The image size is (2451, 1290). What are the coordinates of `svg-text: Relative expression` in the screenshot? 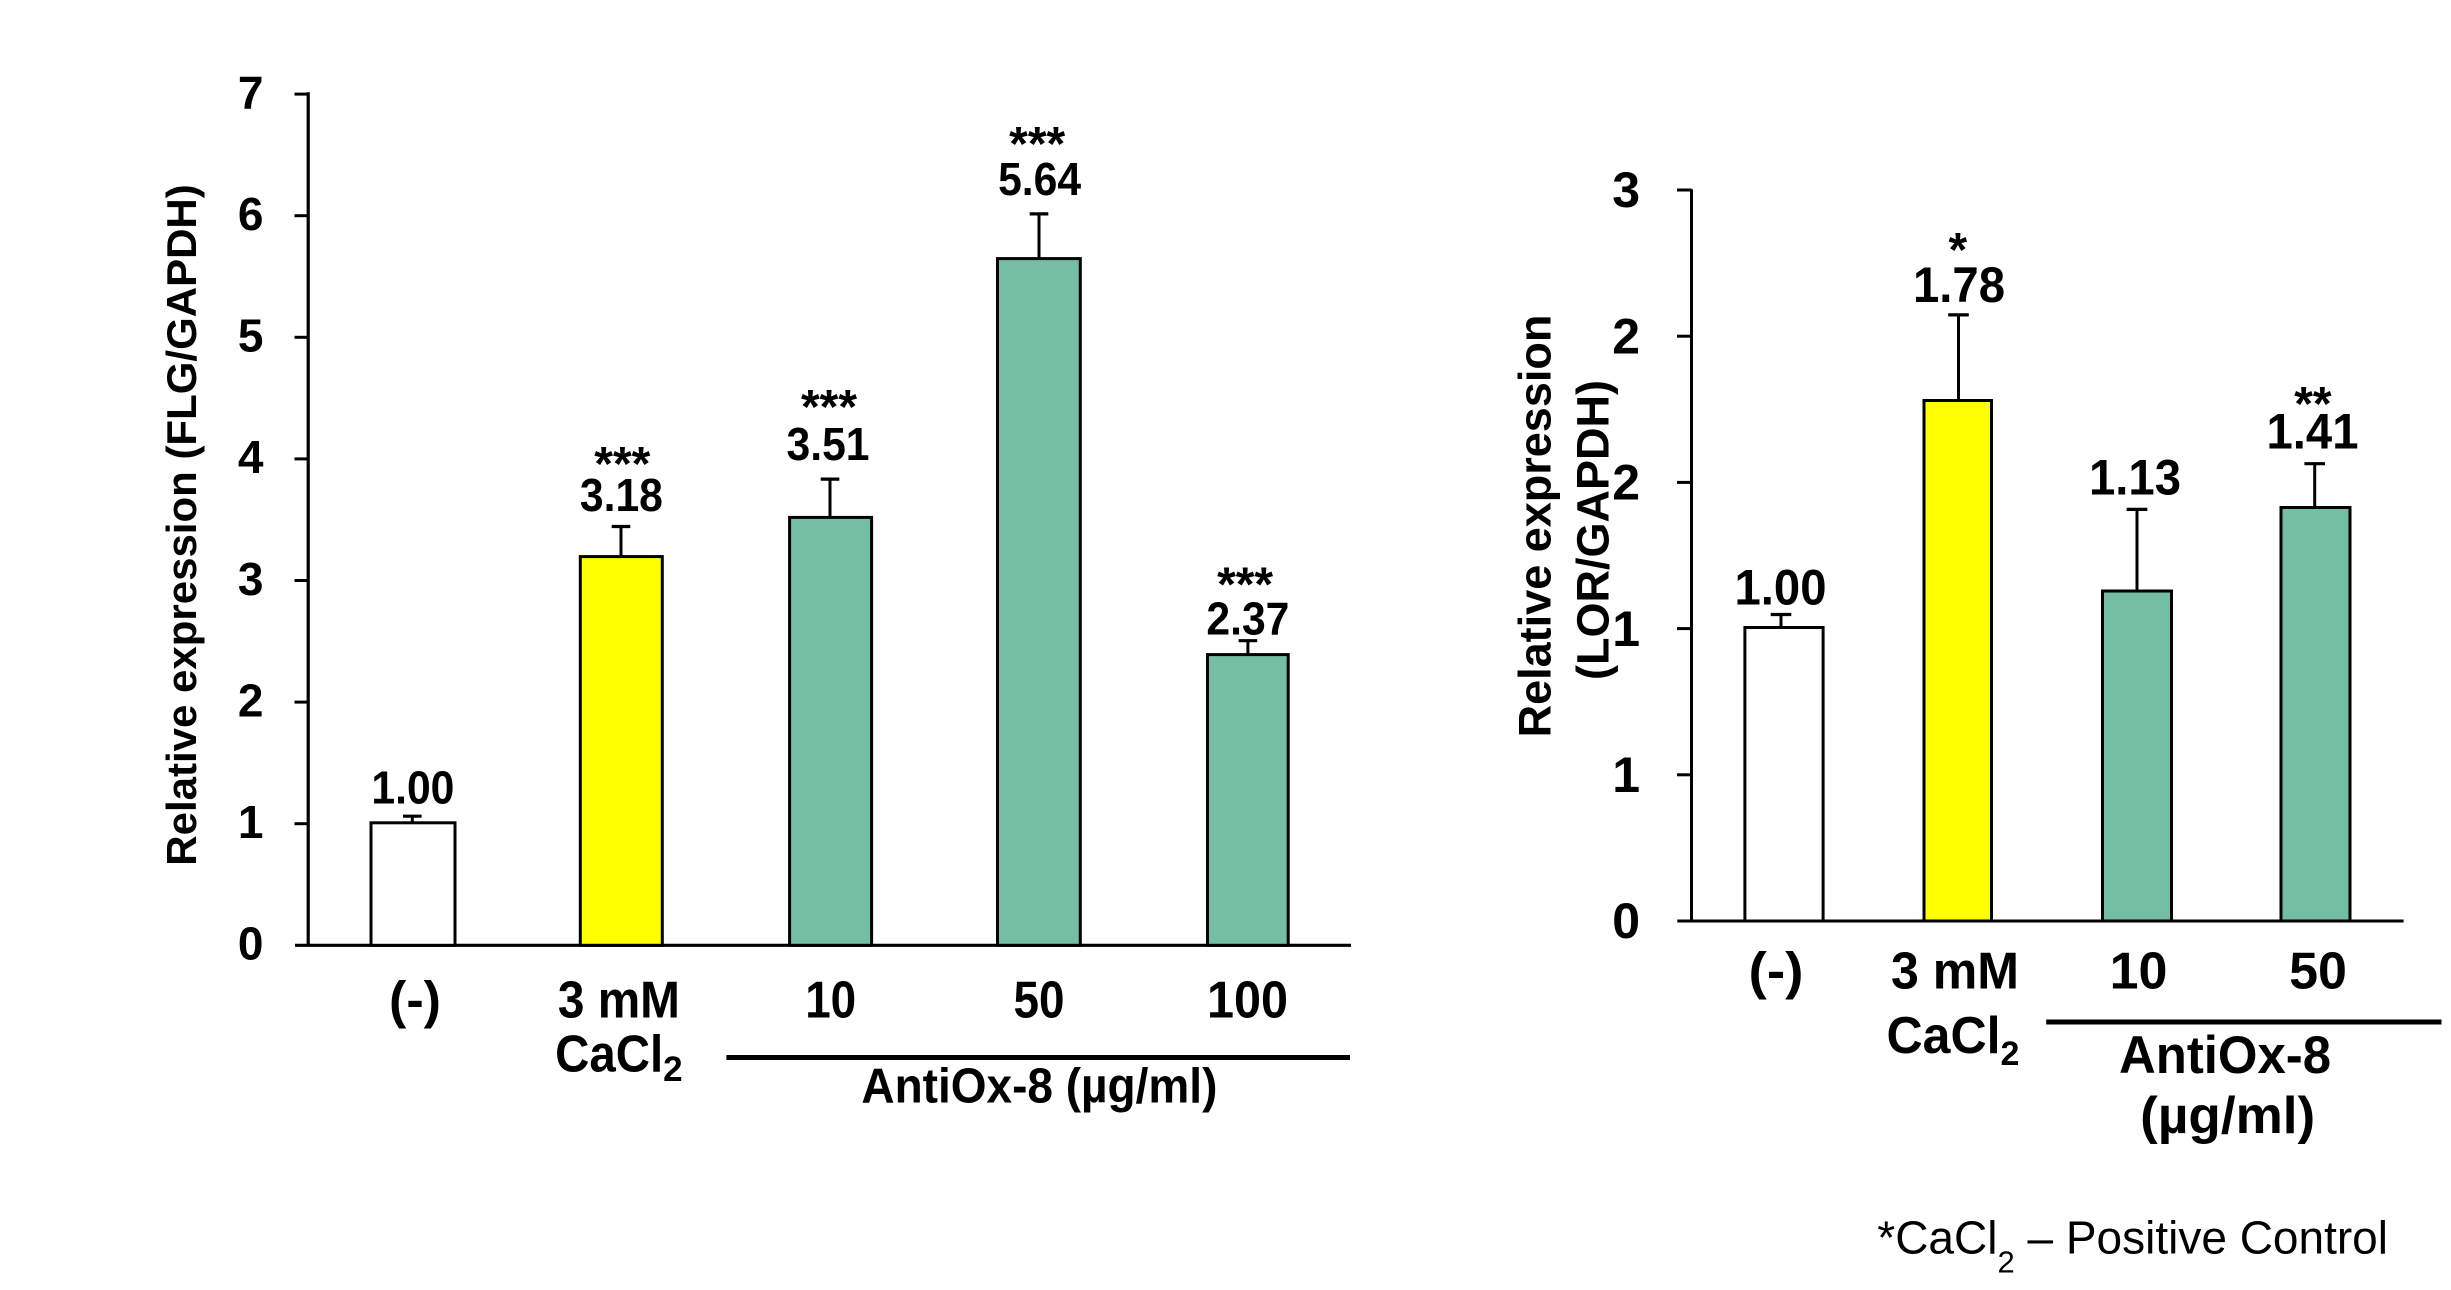 It's located at (1535, 526).